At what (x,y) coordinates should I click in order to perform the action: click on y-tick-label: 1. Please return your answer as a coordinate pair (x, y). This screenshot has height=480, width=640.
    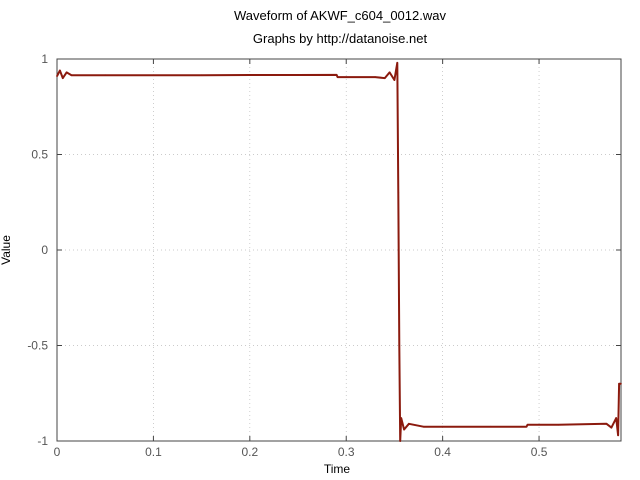
    Looking at the image, I should click on (44, 59).